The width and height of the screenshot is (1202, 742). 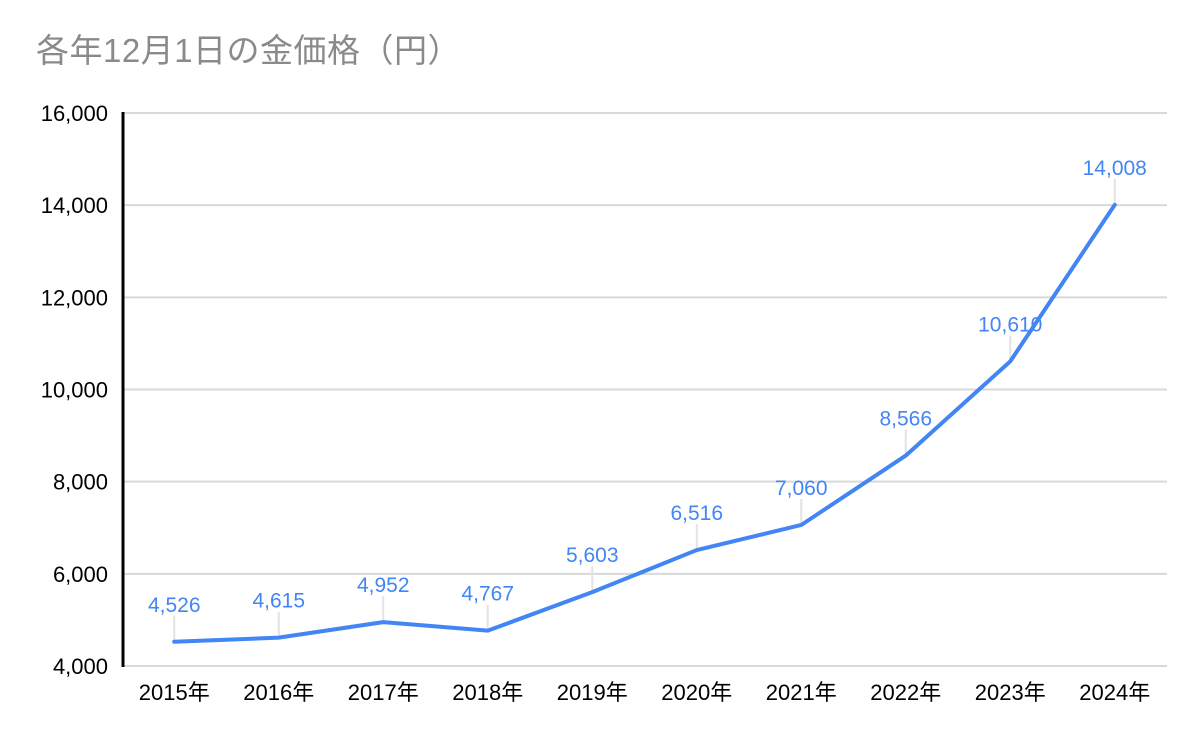 I want to click on data-label: 4,952, so click(x=383, y=585).